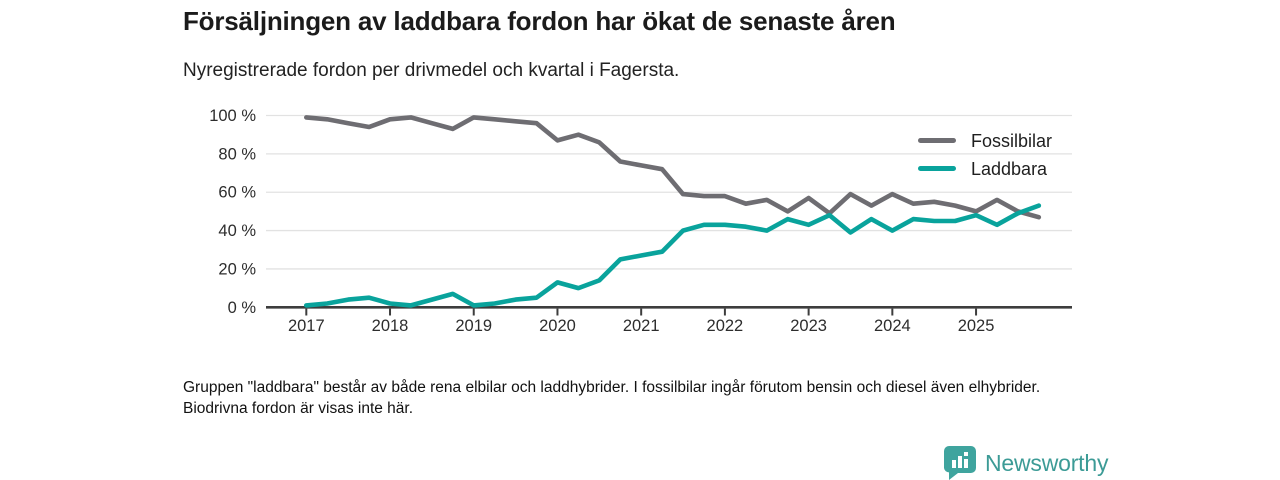 This screenshot has height=480, width=1280. I want to click on series-line-fossilbilar, so click(673, 167).